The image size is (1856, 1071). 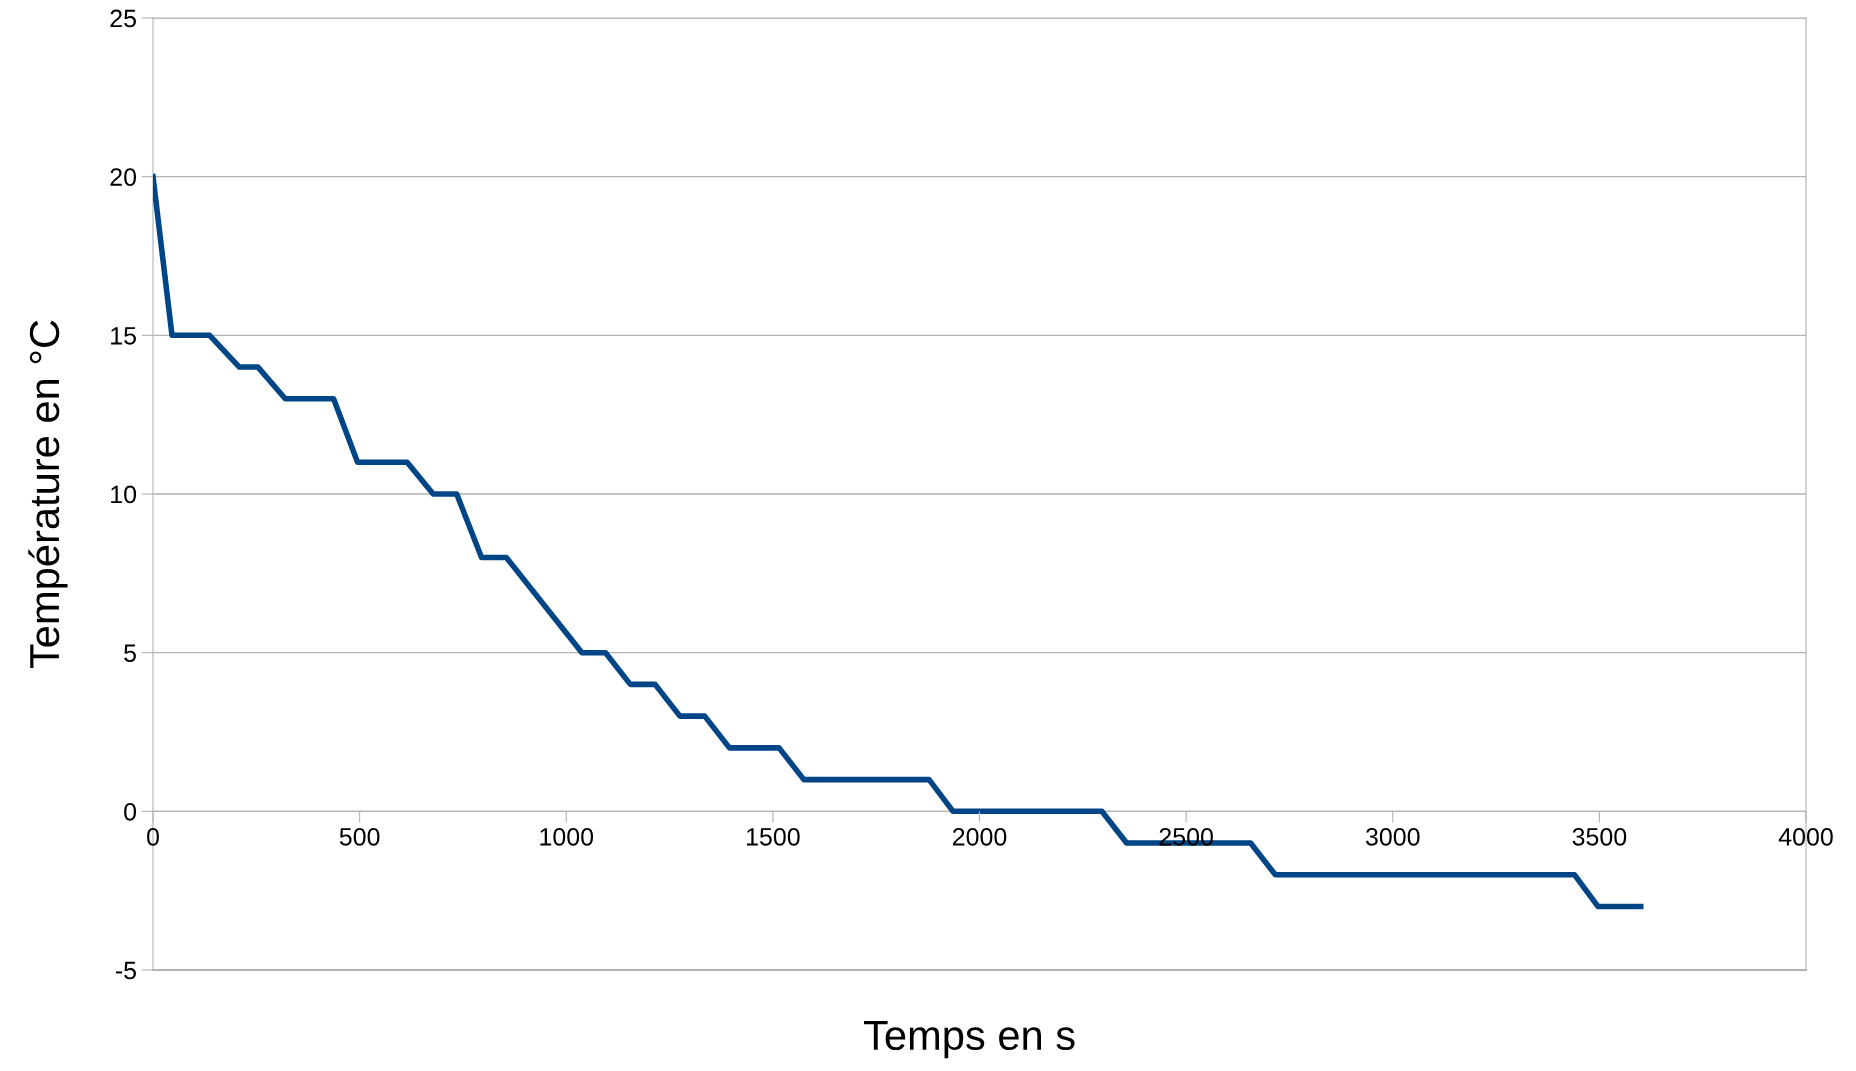 What do you see at coordinates (979, 836) in the screenshot?
I see `x-tick-label: 2000` at bounding box center [979, 836].